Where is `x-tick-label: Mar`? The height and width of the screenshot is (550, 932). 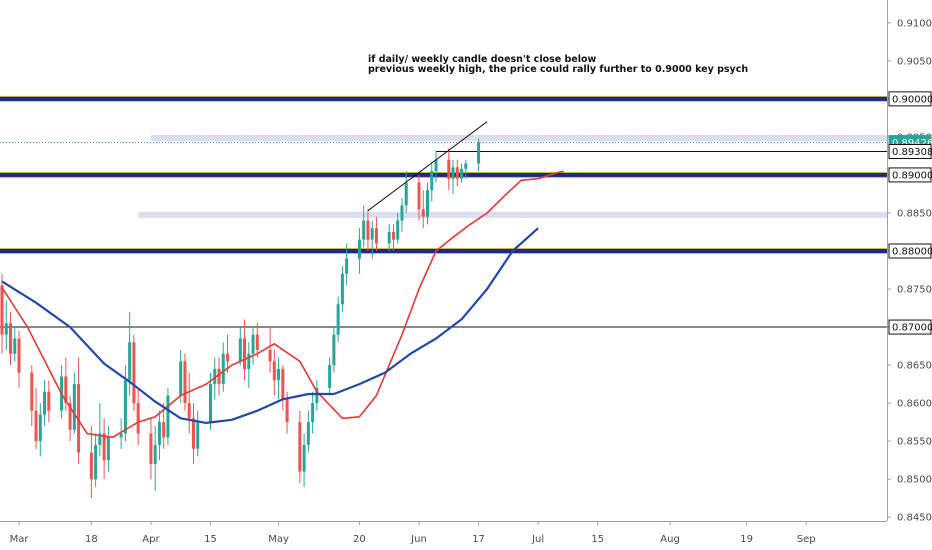 x-tick-label: Mar is located at coordinates (20, 539).